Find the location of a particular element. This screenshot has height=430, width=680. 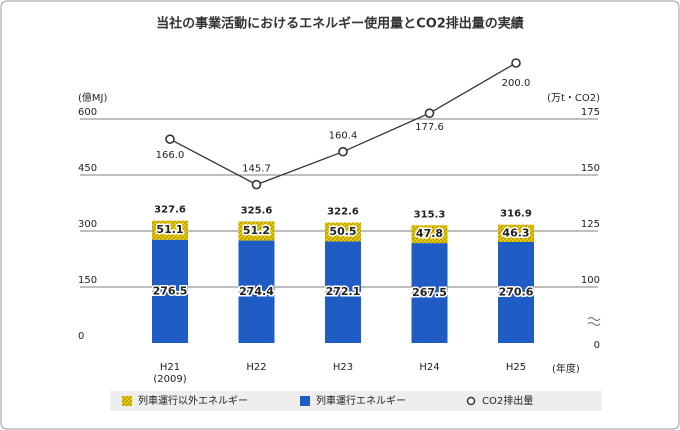

segment-label: 46.3 is located at coordinates (515, 232).